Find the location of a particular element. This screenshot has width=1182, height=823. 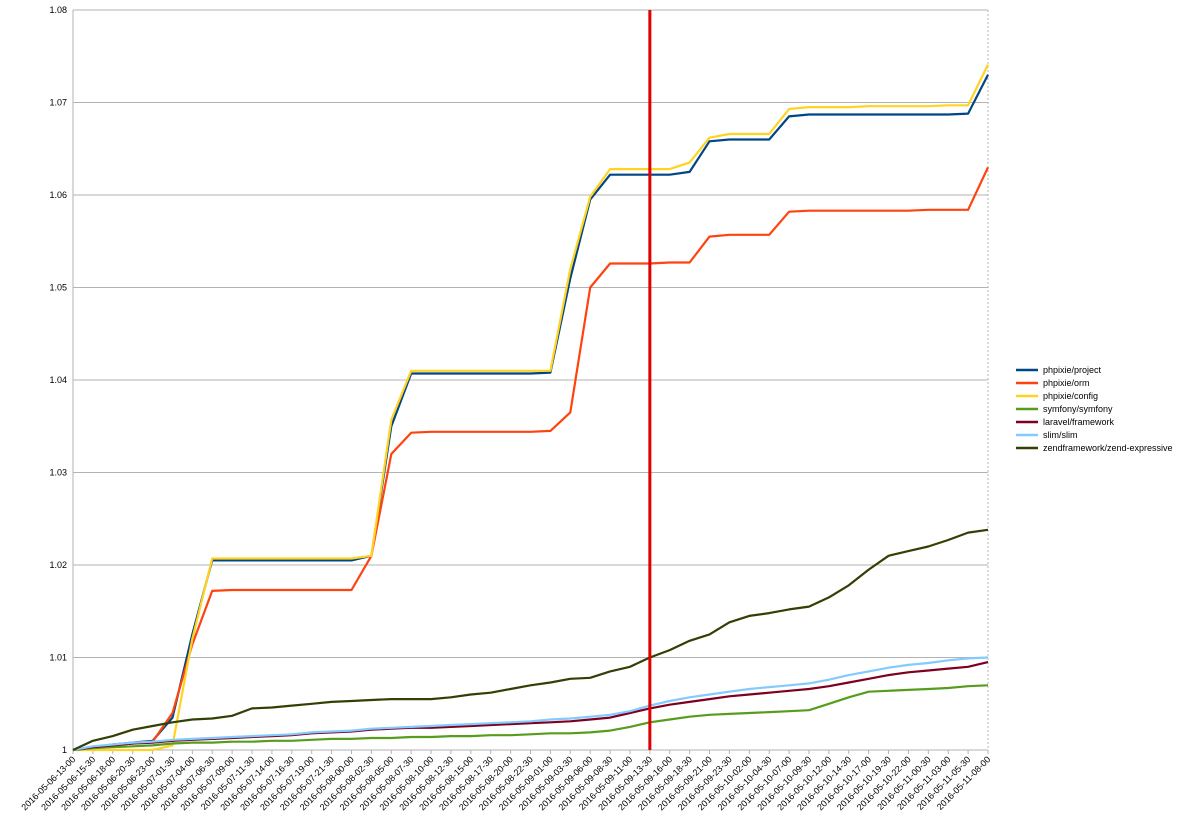

y-tick-label: 1 is located at coordinates (64, 750).